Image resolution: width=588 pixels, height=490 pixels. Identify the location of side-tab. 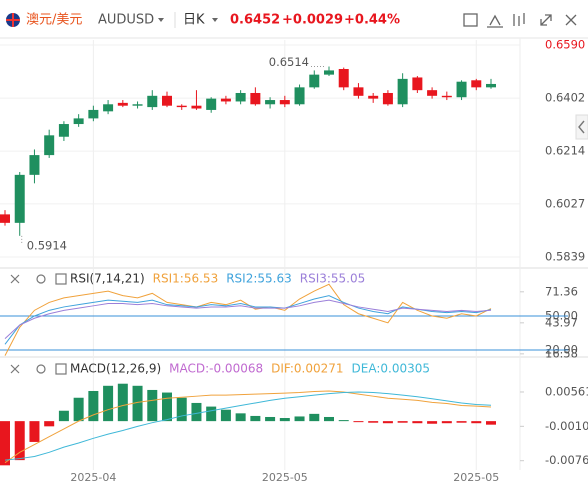
(581, 127).